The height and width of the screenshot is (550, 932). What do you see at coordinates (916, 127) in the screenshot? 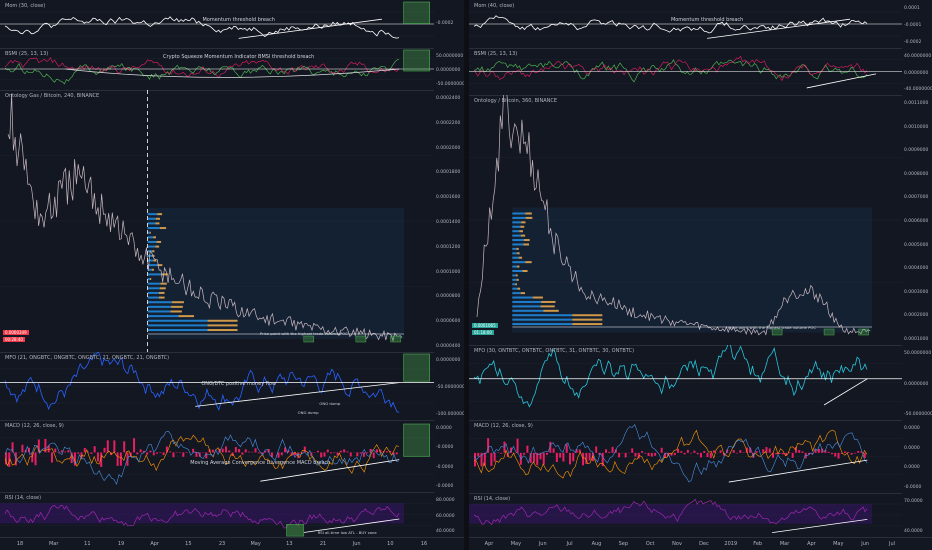
I see `axis-tick-label: 0.0010000` at bounding box center [916, 127].